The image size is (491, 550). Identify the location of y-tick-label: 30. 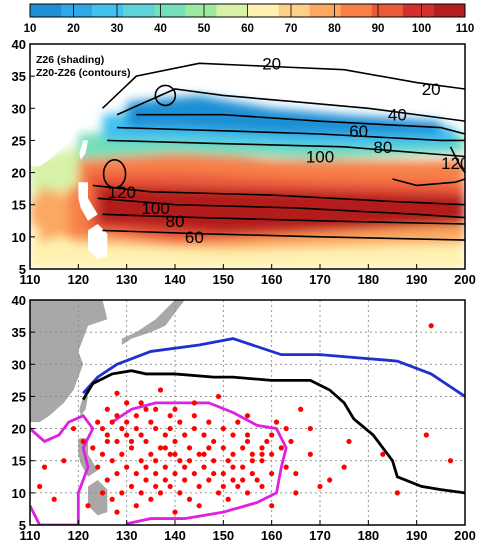
(19, 108).